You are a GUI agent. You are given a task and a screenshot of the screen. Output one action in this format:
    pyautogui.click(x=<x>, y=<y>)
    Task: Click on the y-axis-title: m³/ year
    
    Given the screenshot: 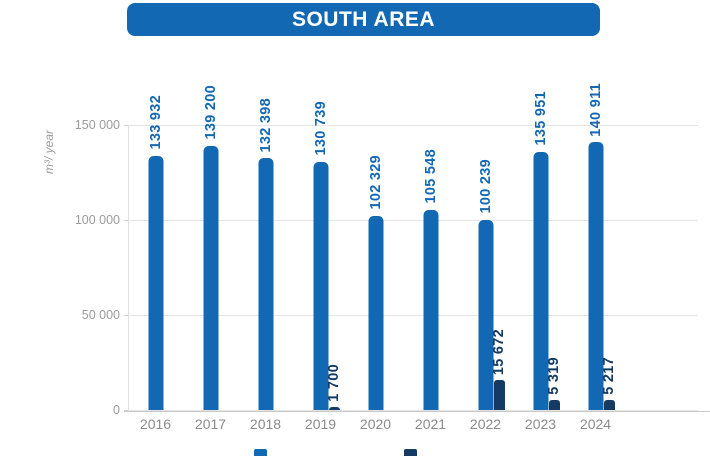 What is the action you would take?
    pyautogui.click(x=49, y=151)
    